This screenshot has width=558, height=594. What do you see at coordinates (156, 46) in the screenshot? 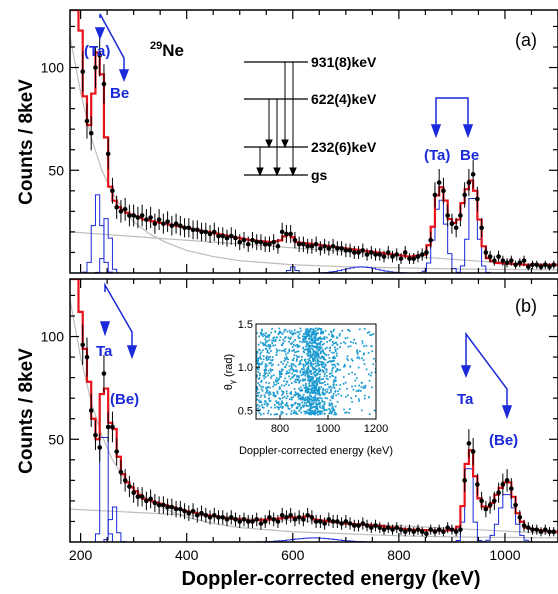
I see `nucleus-mass: 29` at bounding box center [156, 46].